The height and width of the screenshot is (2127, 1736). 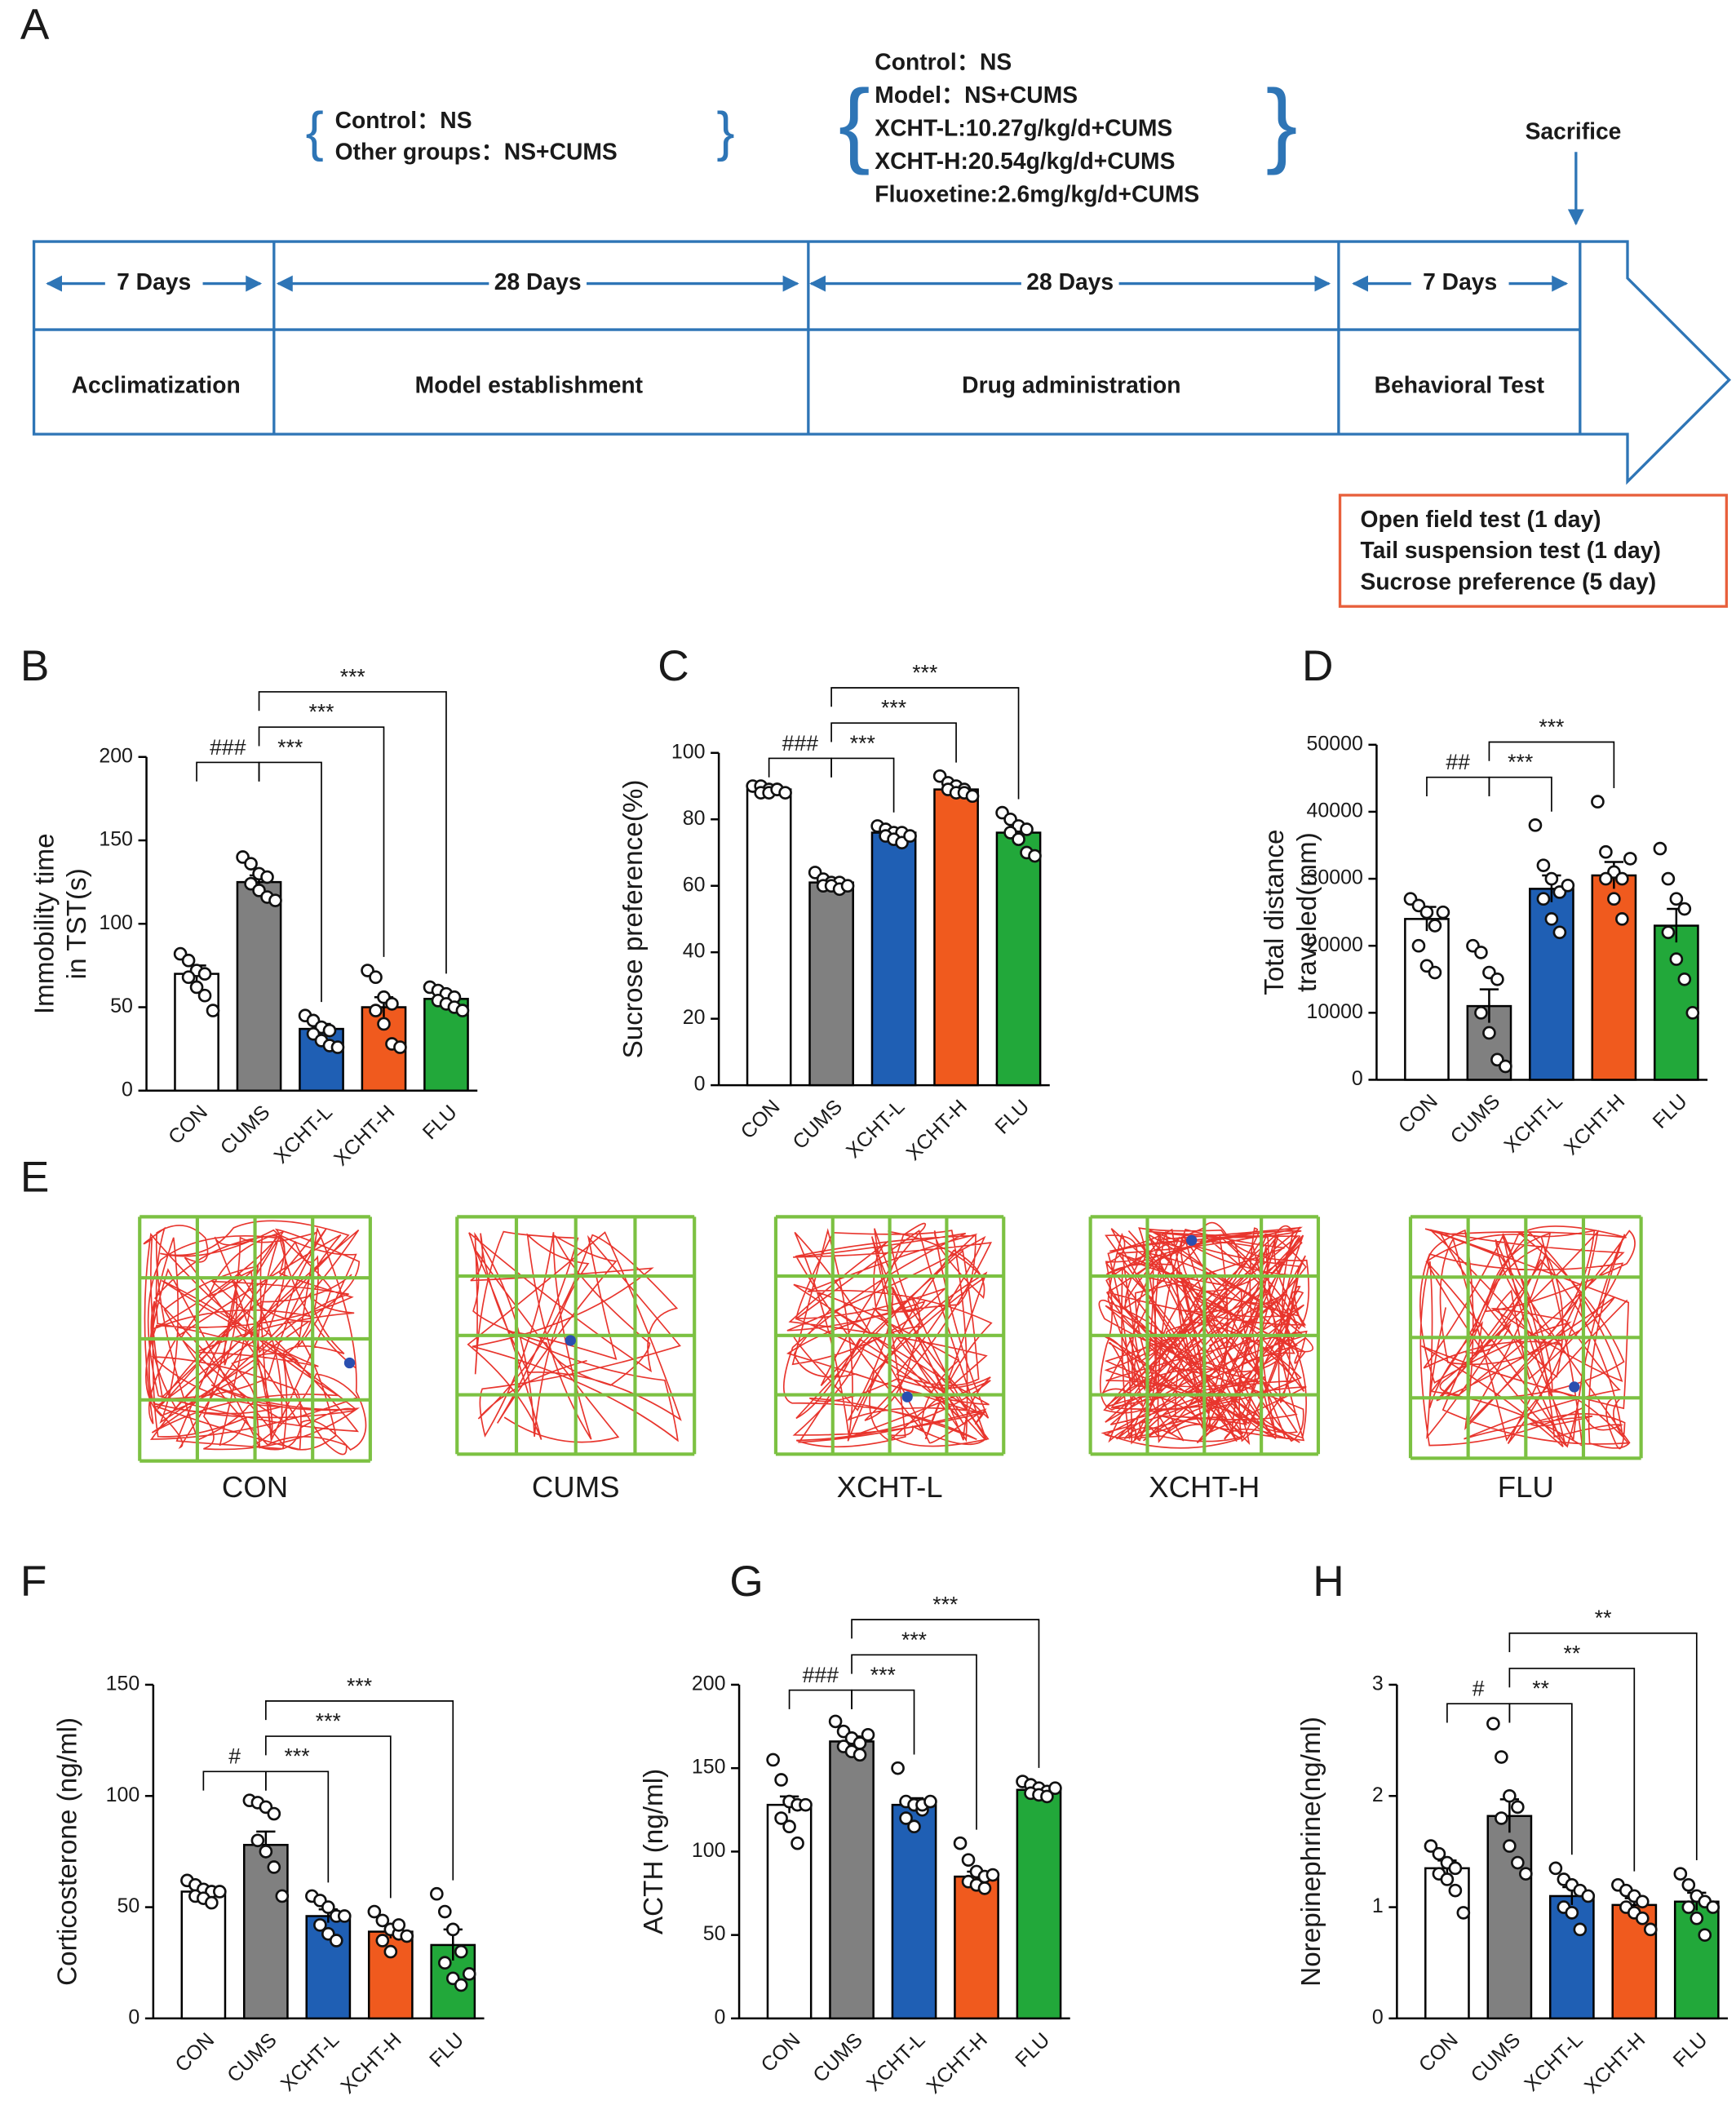 What do you see at coordinates (1334, 811) in the screenshot?
I see `y-tick-label: 40000` at bounding box center [1334, 811].